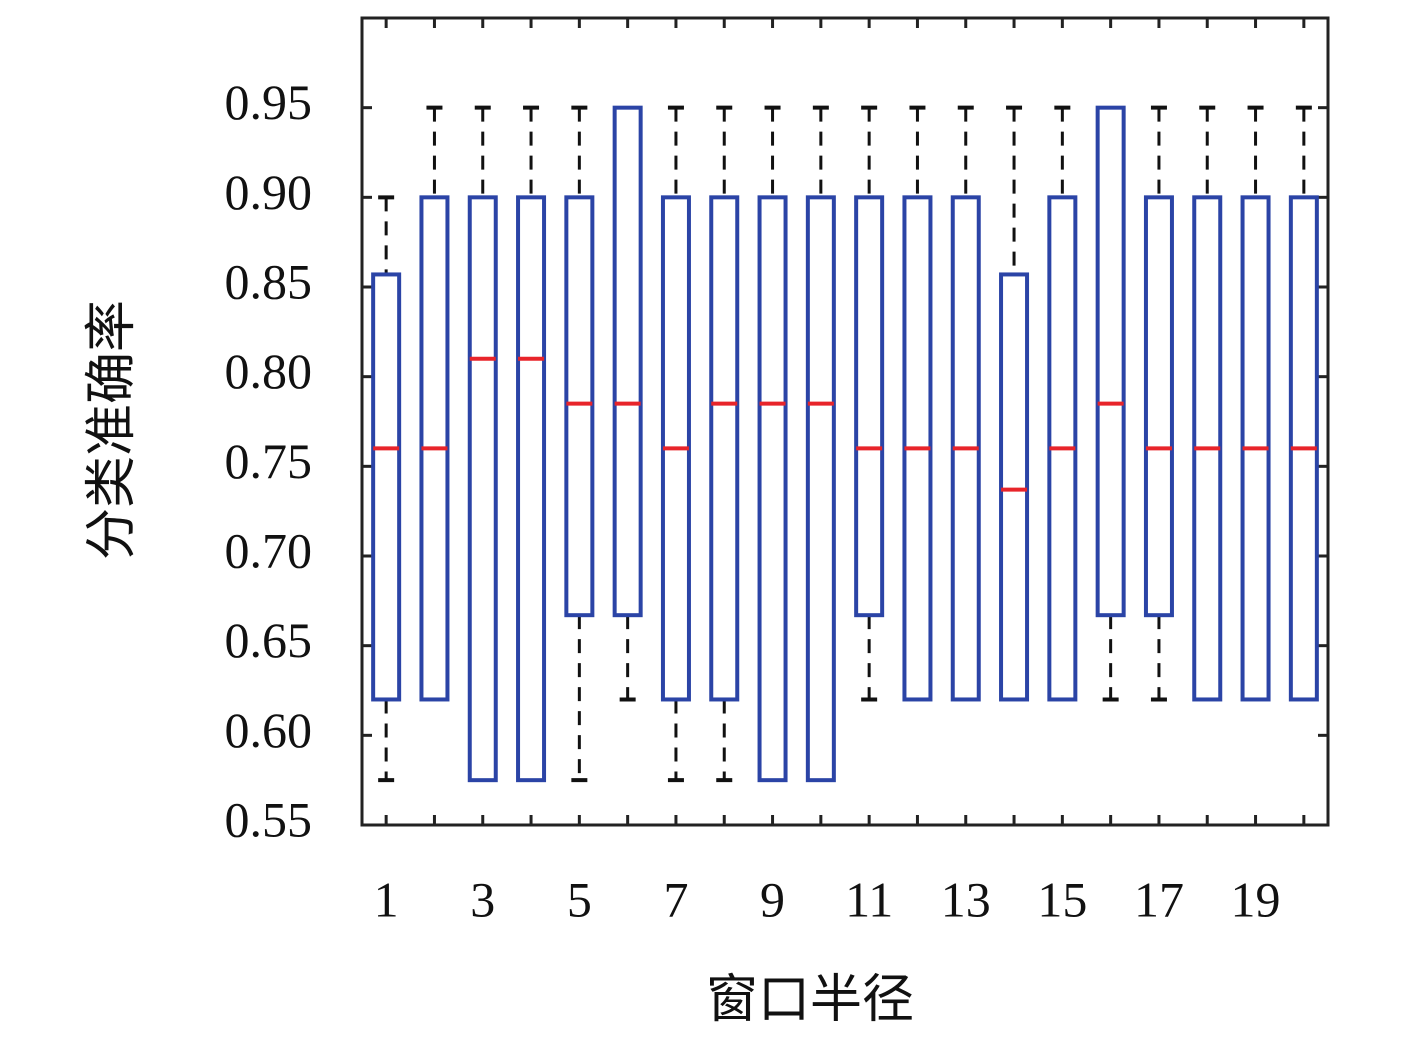 The height and width of the screenshot is (1039, 1417). I want to click on y-tick-label: 0.60, so click(269, 730).